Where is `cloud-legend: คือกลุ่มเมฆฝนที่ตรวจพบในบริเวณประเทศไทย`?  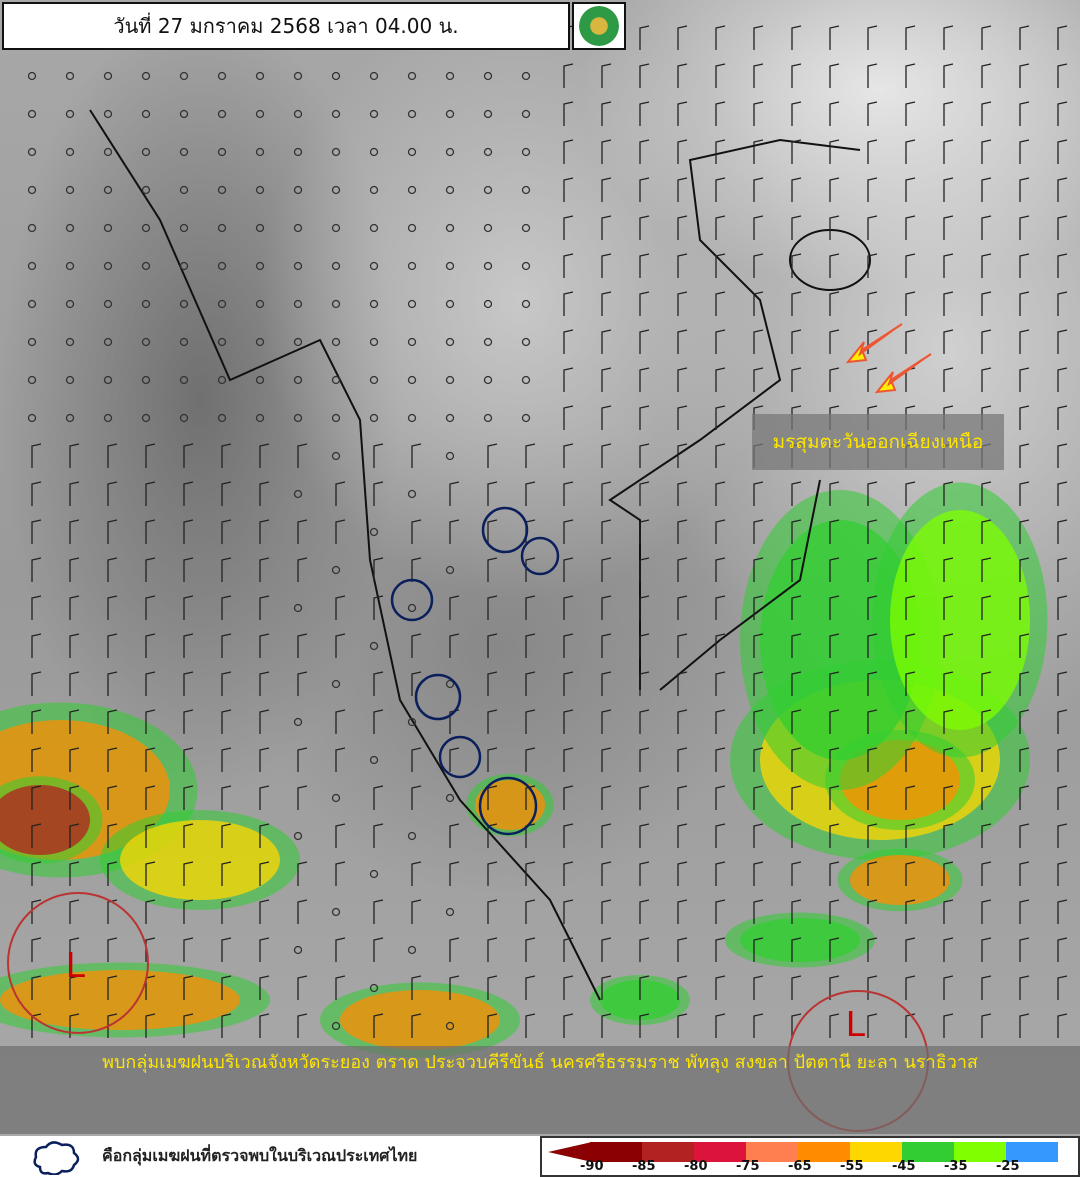
cloud-legend: คือกลุ่มเมฆฝนที่ตรวจพบในบริเวณประเทศไทย is located at coordinates (270, 1156).